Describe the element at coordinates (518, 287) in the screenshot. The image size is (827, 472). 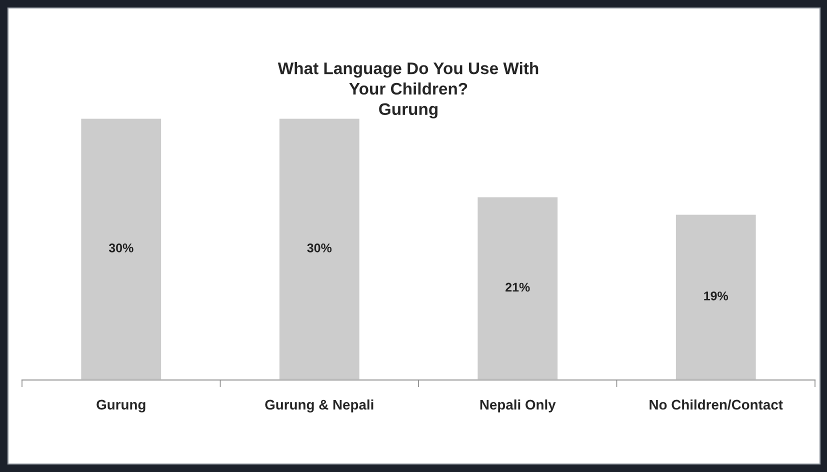
I see `data-label: 21%` at that location.